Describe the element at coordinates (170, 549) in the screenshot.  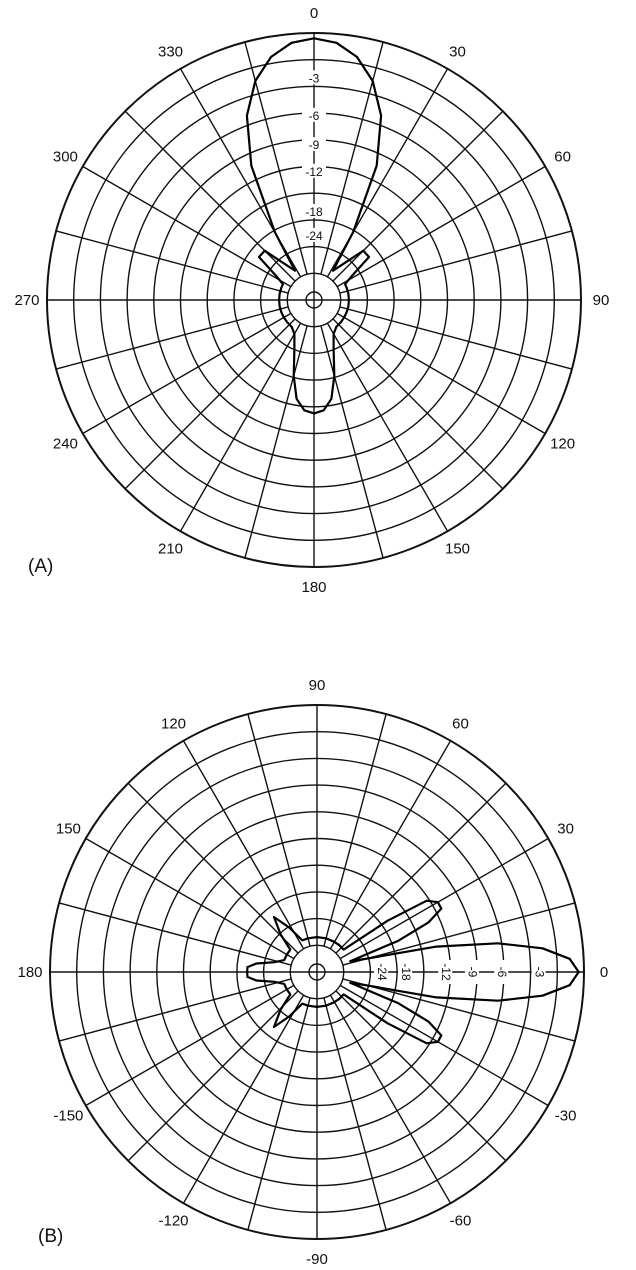
I see `angle-label: 210` at that location.